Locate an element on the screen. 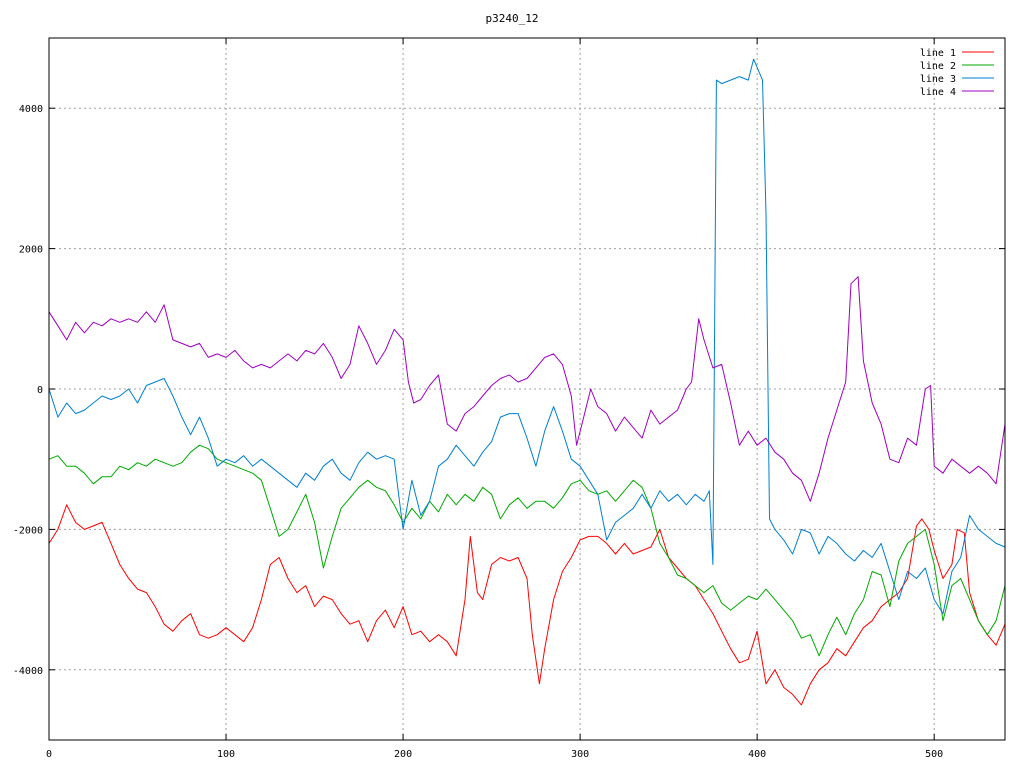 The height and width of the screenshot is (768, 1024). legend-label-1: line 1 is located at coordinates (938, 53).